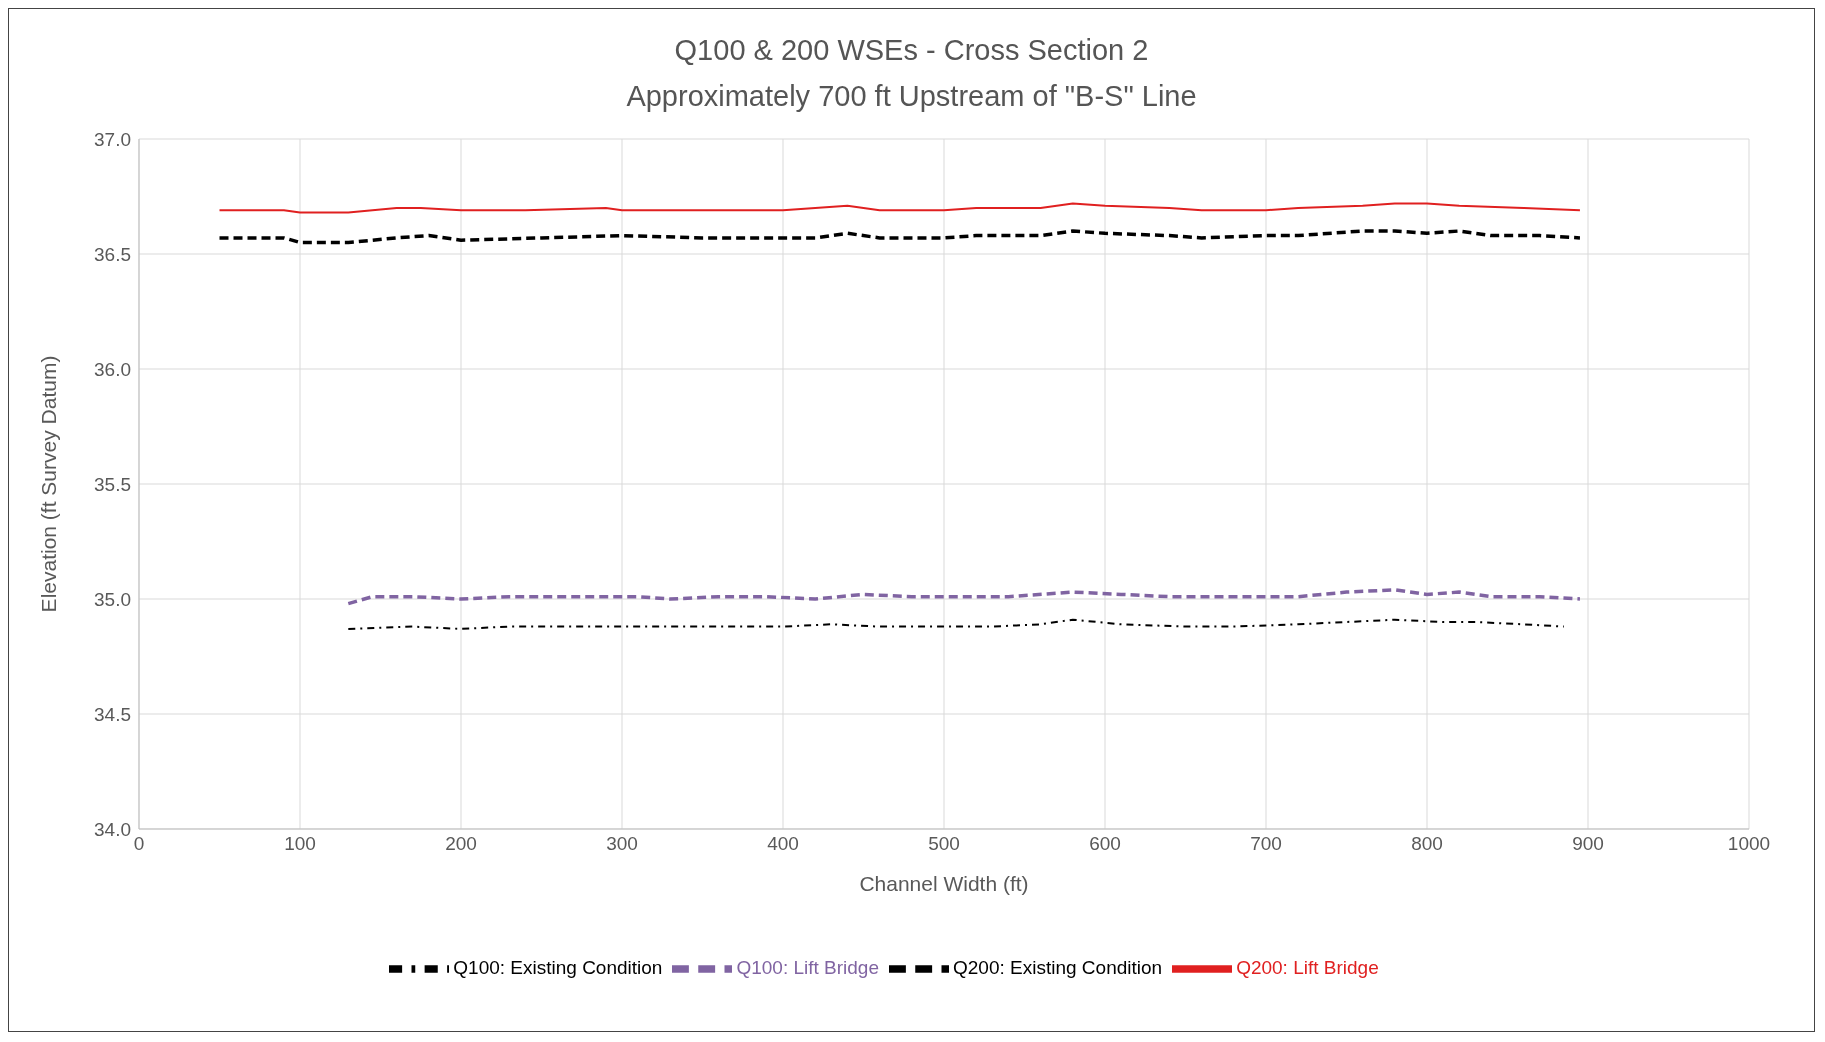 This screenshot has width=1825, height=1042. I want to click on y-tick-label: 36.0, so click(112, 369).